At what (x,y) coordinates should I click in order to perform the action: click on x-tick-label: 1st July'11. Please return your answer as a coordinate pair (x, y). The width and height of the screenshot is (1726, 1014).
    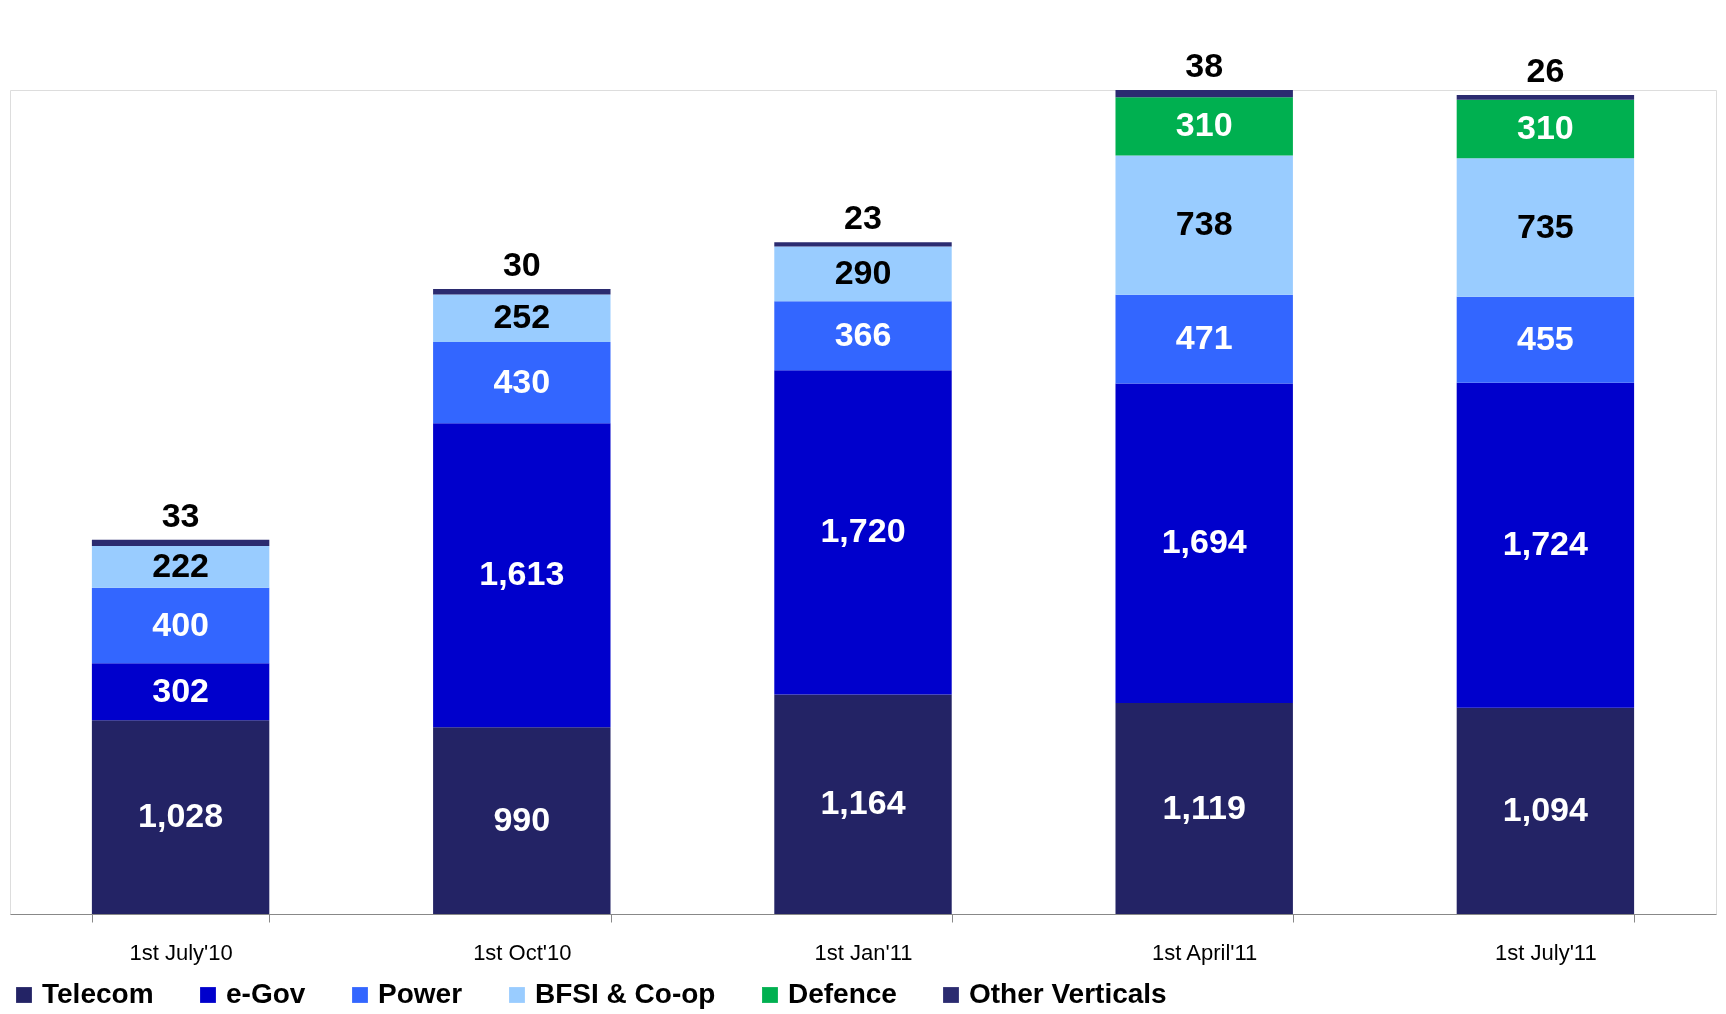
    Looking at the image, I should click on (1546, 952).